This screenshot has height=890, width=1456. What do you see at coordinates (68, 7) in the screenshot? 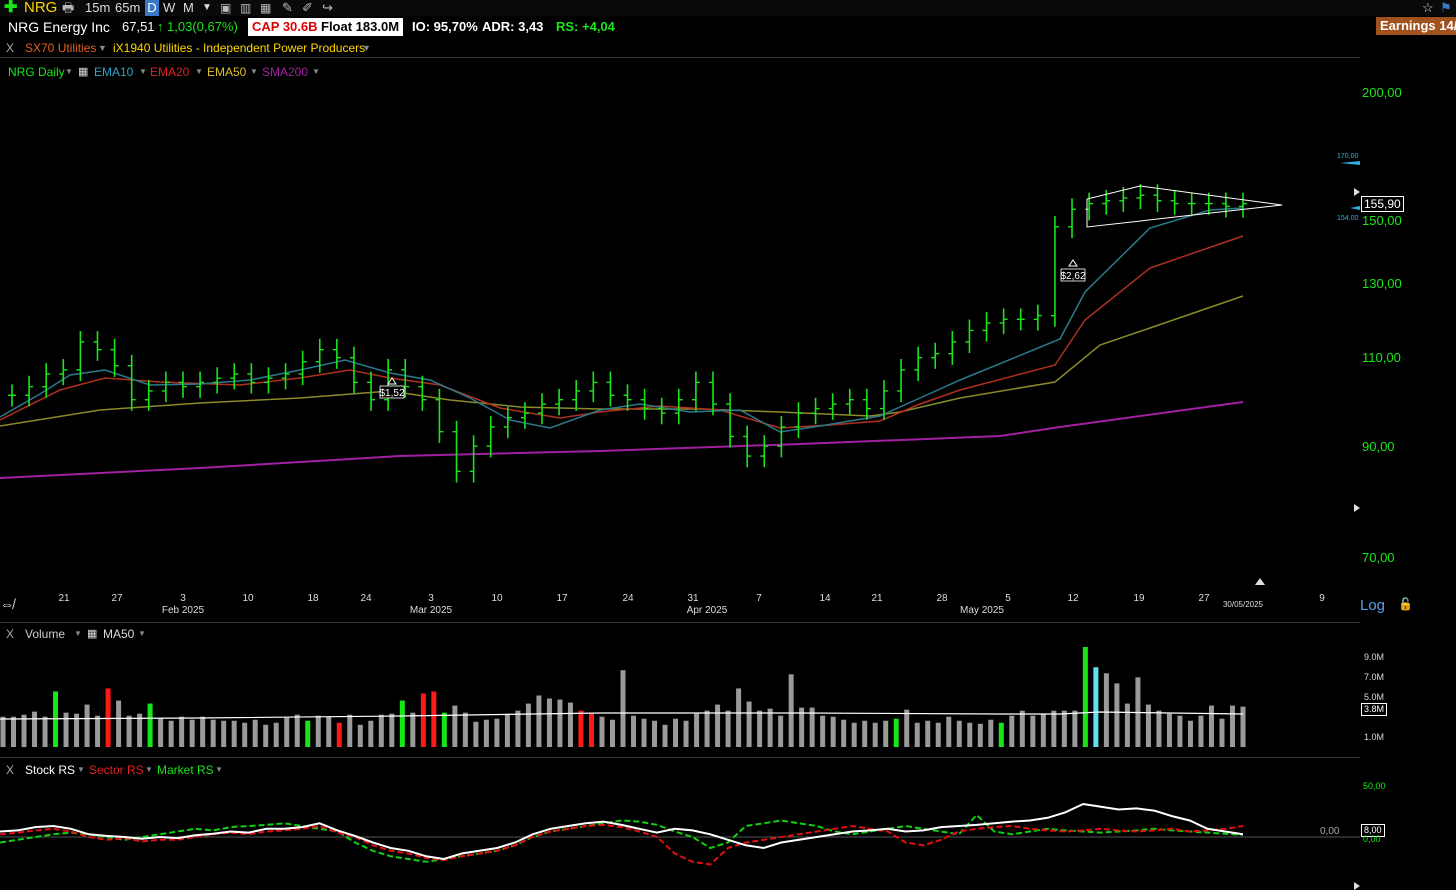
I see `print-icon: 🖶` at bounding box center [68, 7].